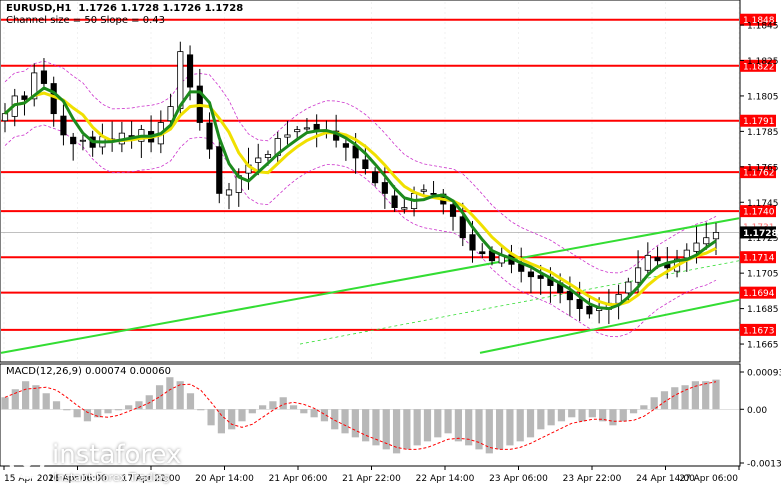  I want to click on price-tick-label: 1.1825, so click(763, 62).